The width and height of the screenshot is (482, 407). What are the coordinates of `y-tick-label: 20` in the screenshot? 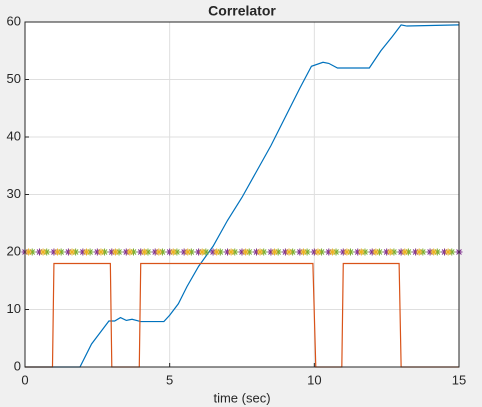 It's located at (14, 250).